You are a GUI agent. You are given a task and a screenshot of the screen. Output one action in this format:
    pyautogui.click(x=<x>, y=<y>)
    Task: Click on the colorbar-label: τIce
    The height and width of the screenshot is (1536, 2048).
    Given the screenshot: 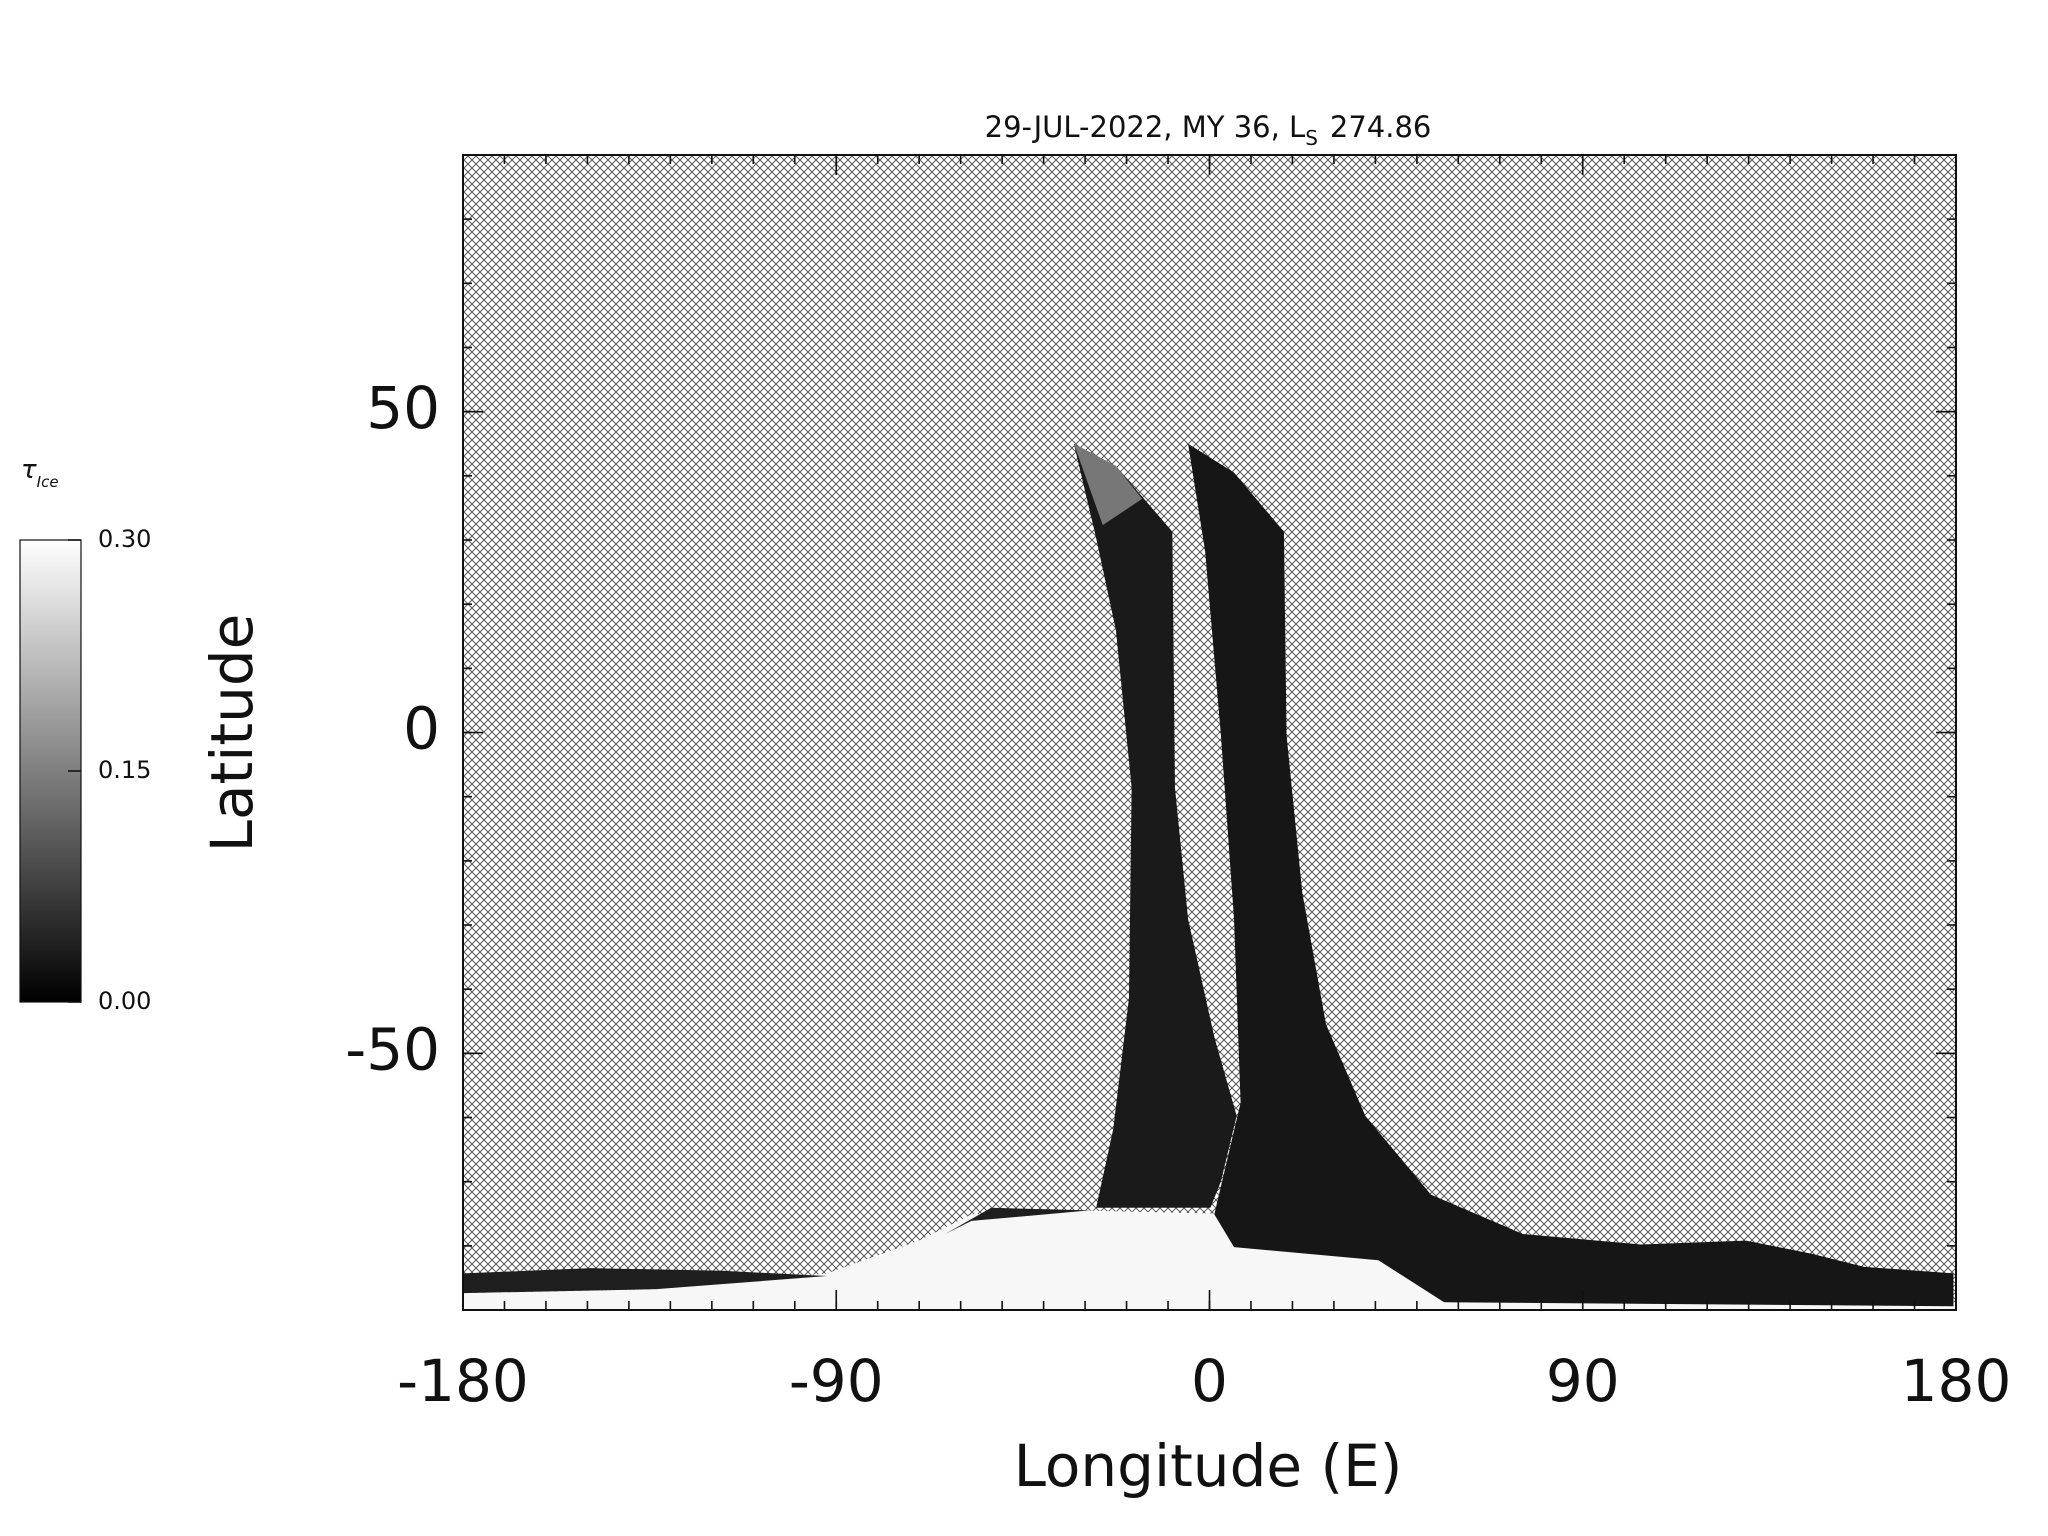 What is the action you would take?
    pyautogui.click(x=40, y=473)
    